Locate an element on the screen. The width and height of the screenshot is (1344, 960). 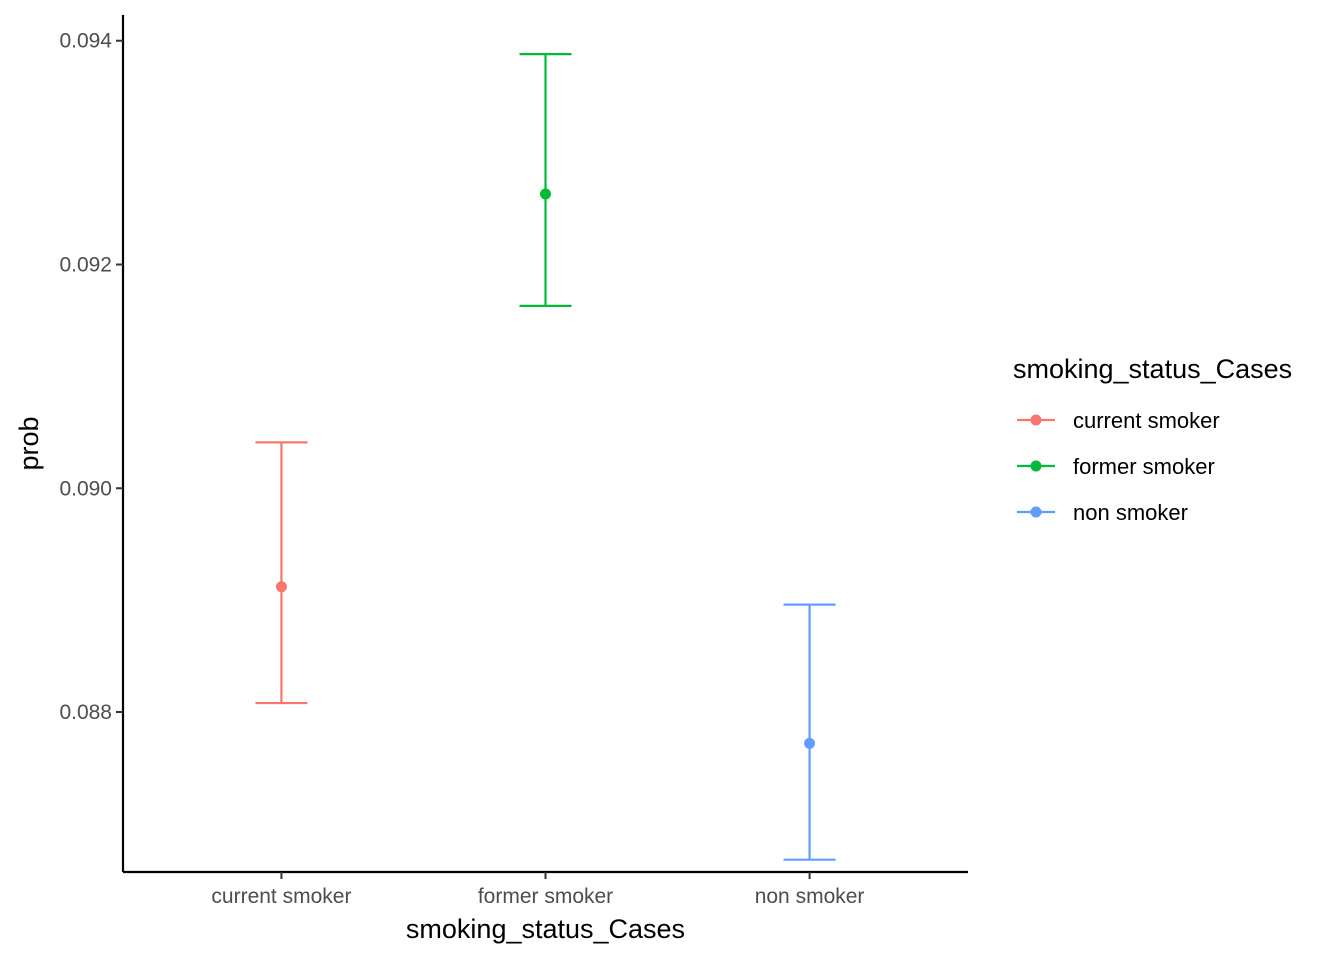
errorbar-current-smoker is located at coordinates (281, 573).